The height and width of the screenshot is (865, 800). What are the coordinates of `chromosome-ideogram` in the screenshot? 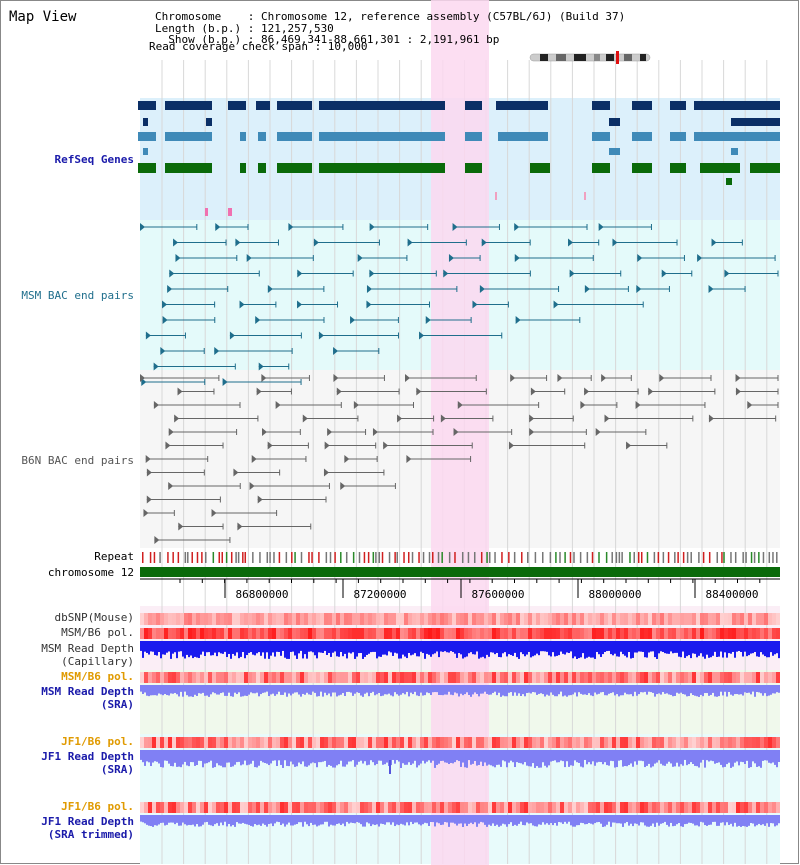 It's located at (590, 57).